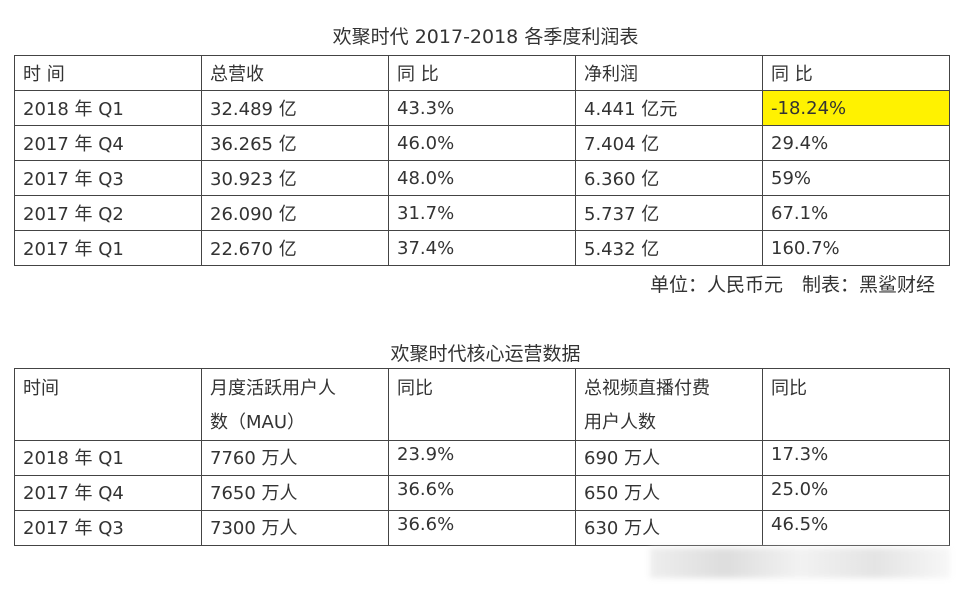  What do you see at coordinates (856, 143) in the screenshot?
I see `table-cell: 29.4%` at bounding box center [856, 143].